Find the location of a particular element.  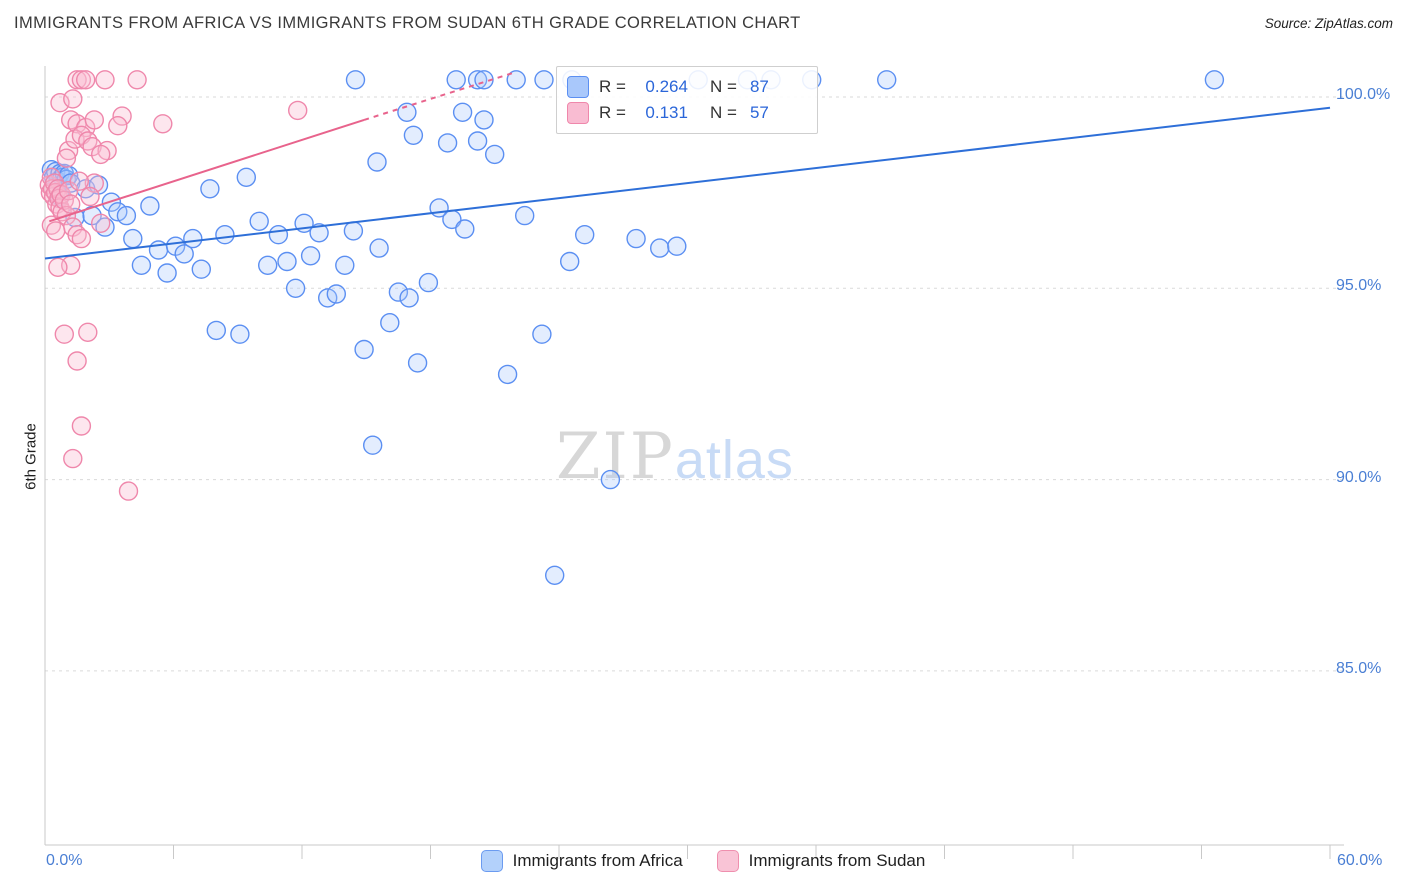

correlation-stats-box: R = 0.264 N = 87 R = 0.131 N = 57 is located at coordinates (687, 100).